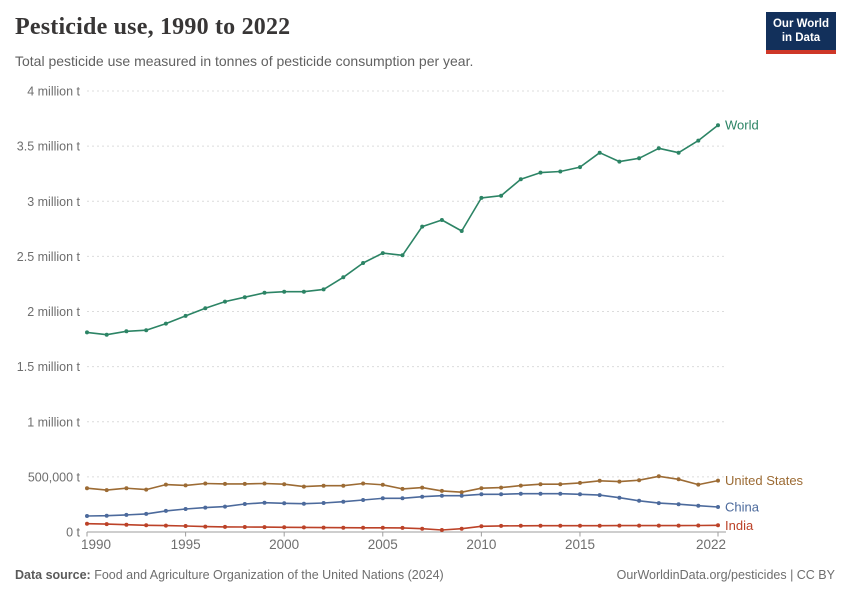 The height and width of the screenshot is (600, 850). I want to click on credit-link: OurWorldinData.org/pesticides | CC BY, so click(725, 575).